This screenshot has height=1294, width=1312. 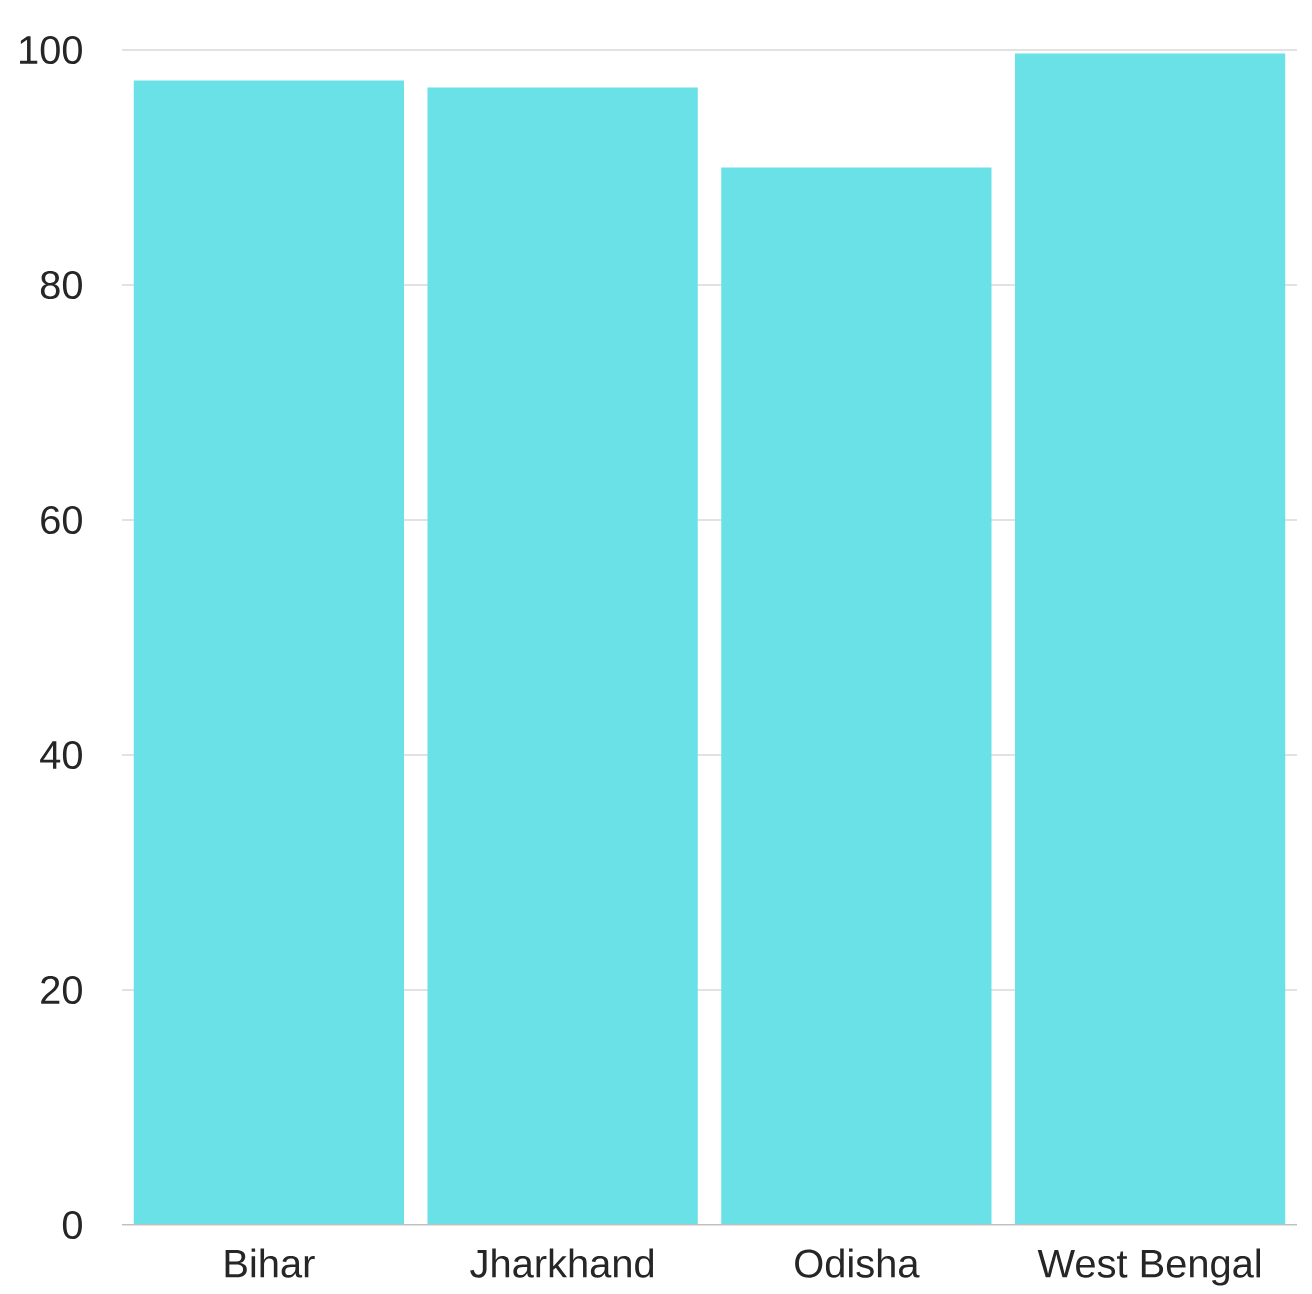 I want to click on x-tick-label: Odisha, so click(x=857, y=1263).